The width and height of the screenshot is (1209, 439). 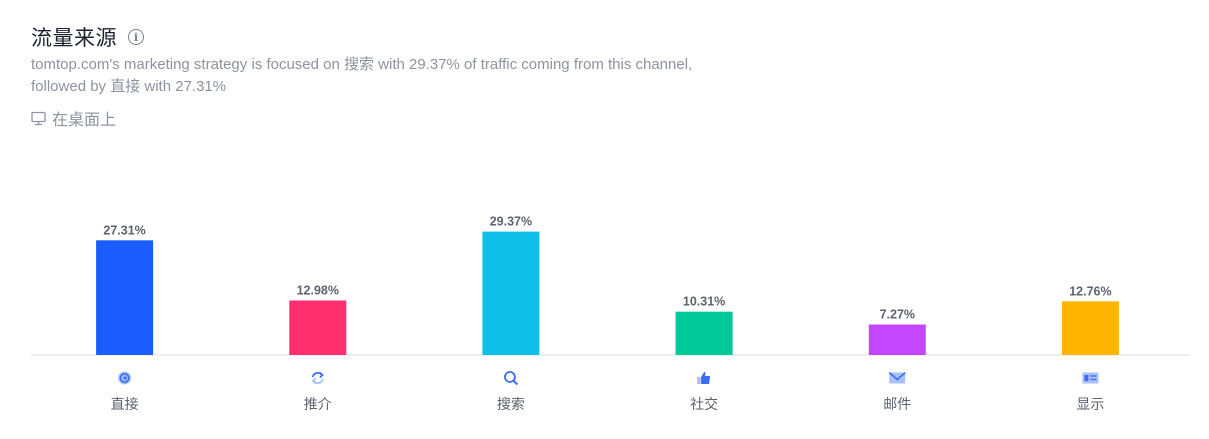 I want to click on category-label: 直接, so click(x=125, y=404).